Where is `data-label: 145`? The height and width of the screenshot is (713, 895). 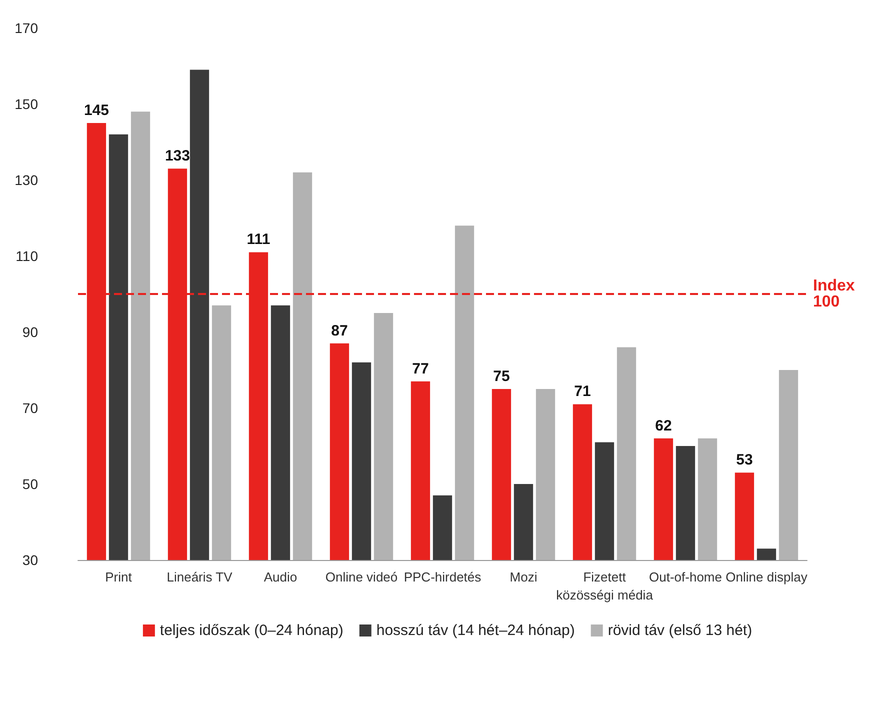 data-label: 145 is located at coordinates (96, 110).